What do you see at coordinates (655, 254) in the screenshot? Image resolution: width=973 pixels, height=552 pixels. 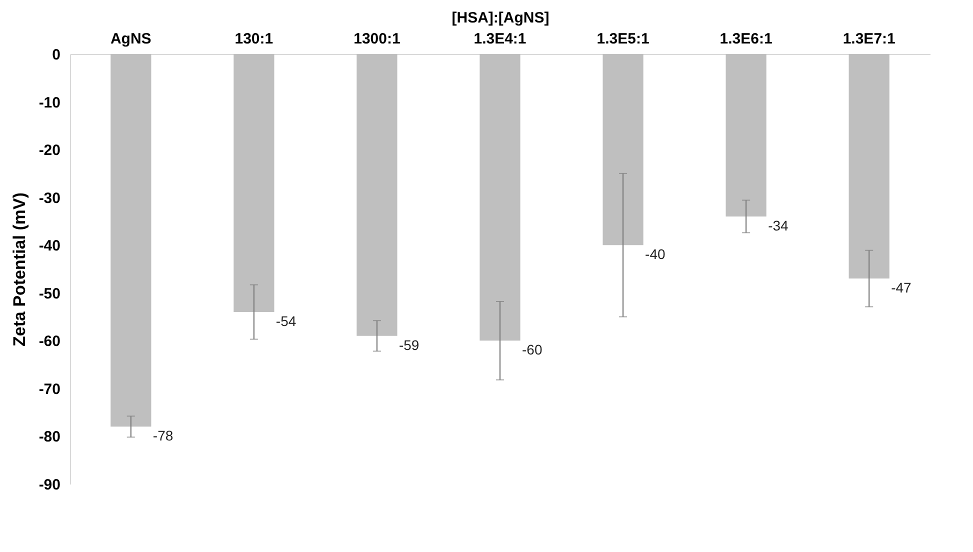 I see `data-label: -40` at bounding box center [655, 254].